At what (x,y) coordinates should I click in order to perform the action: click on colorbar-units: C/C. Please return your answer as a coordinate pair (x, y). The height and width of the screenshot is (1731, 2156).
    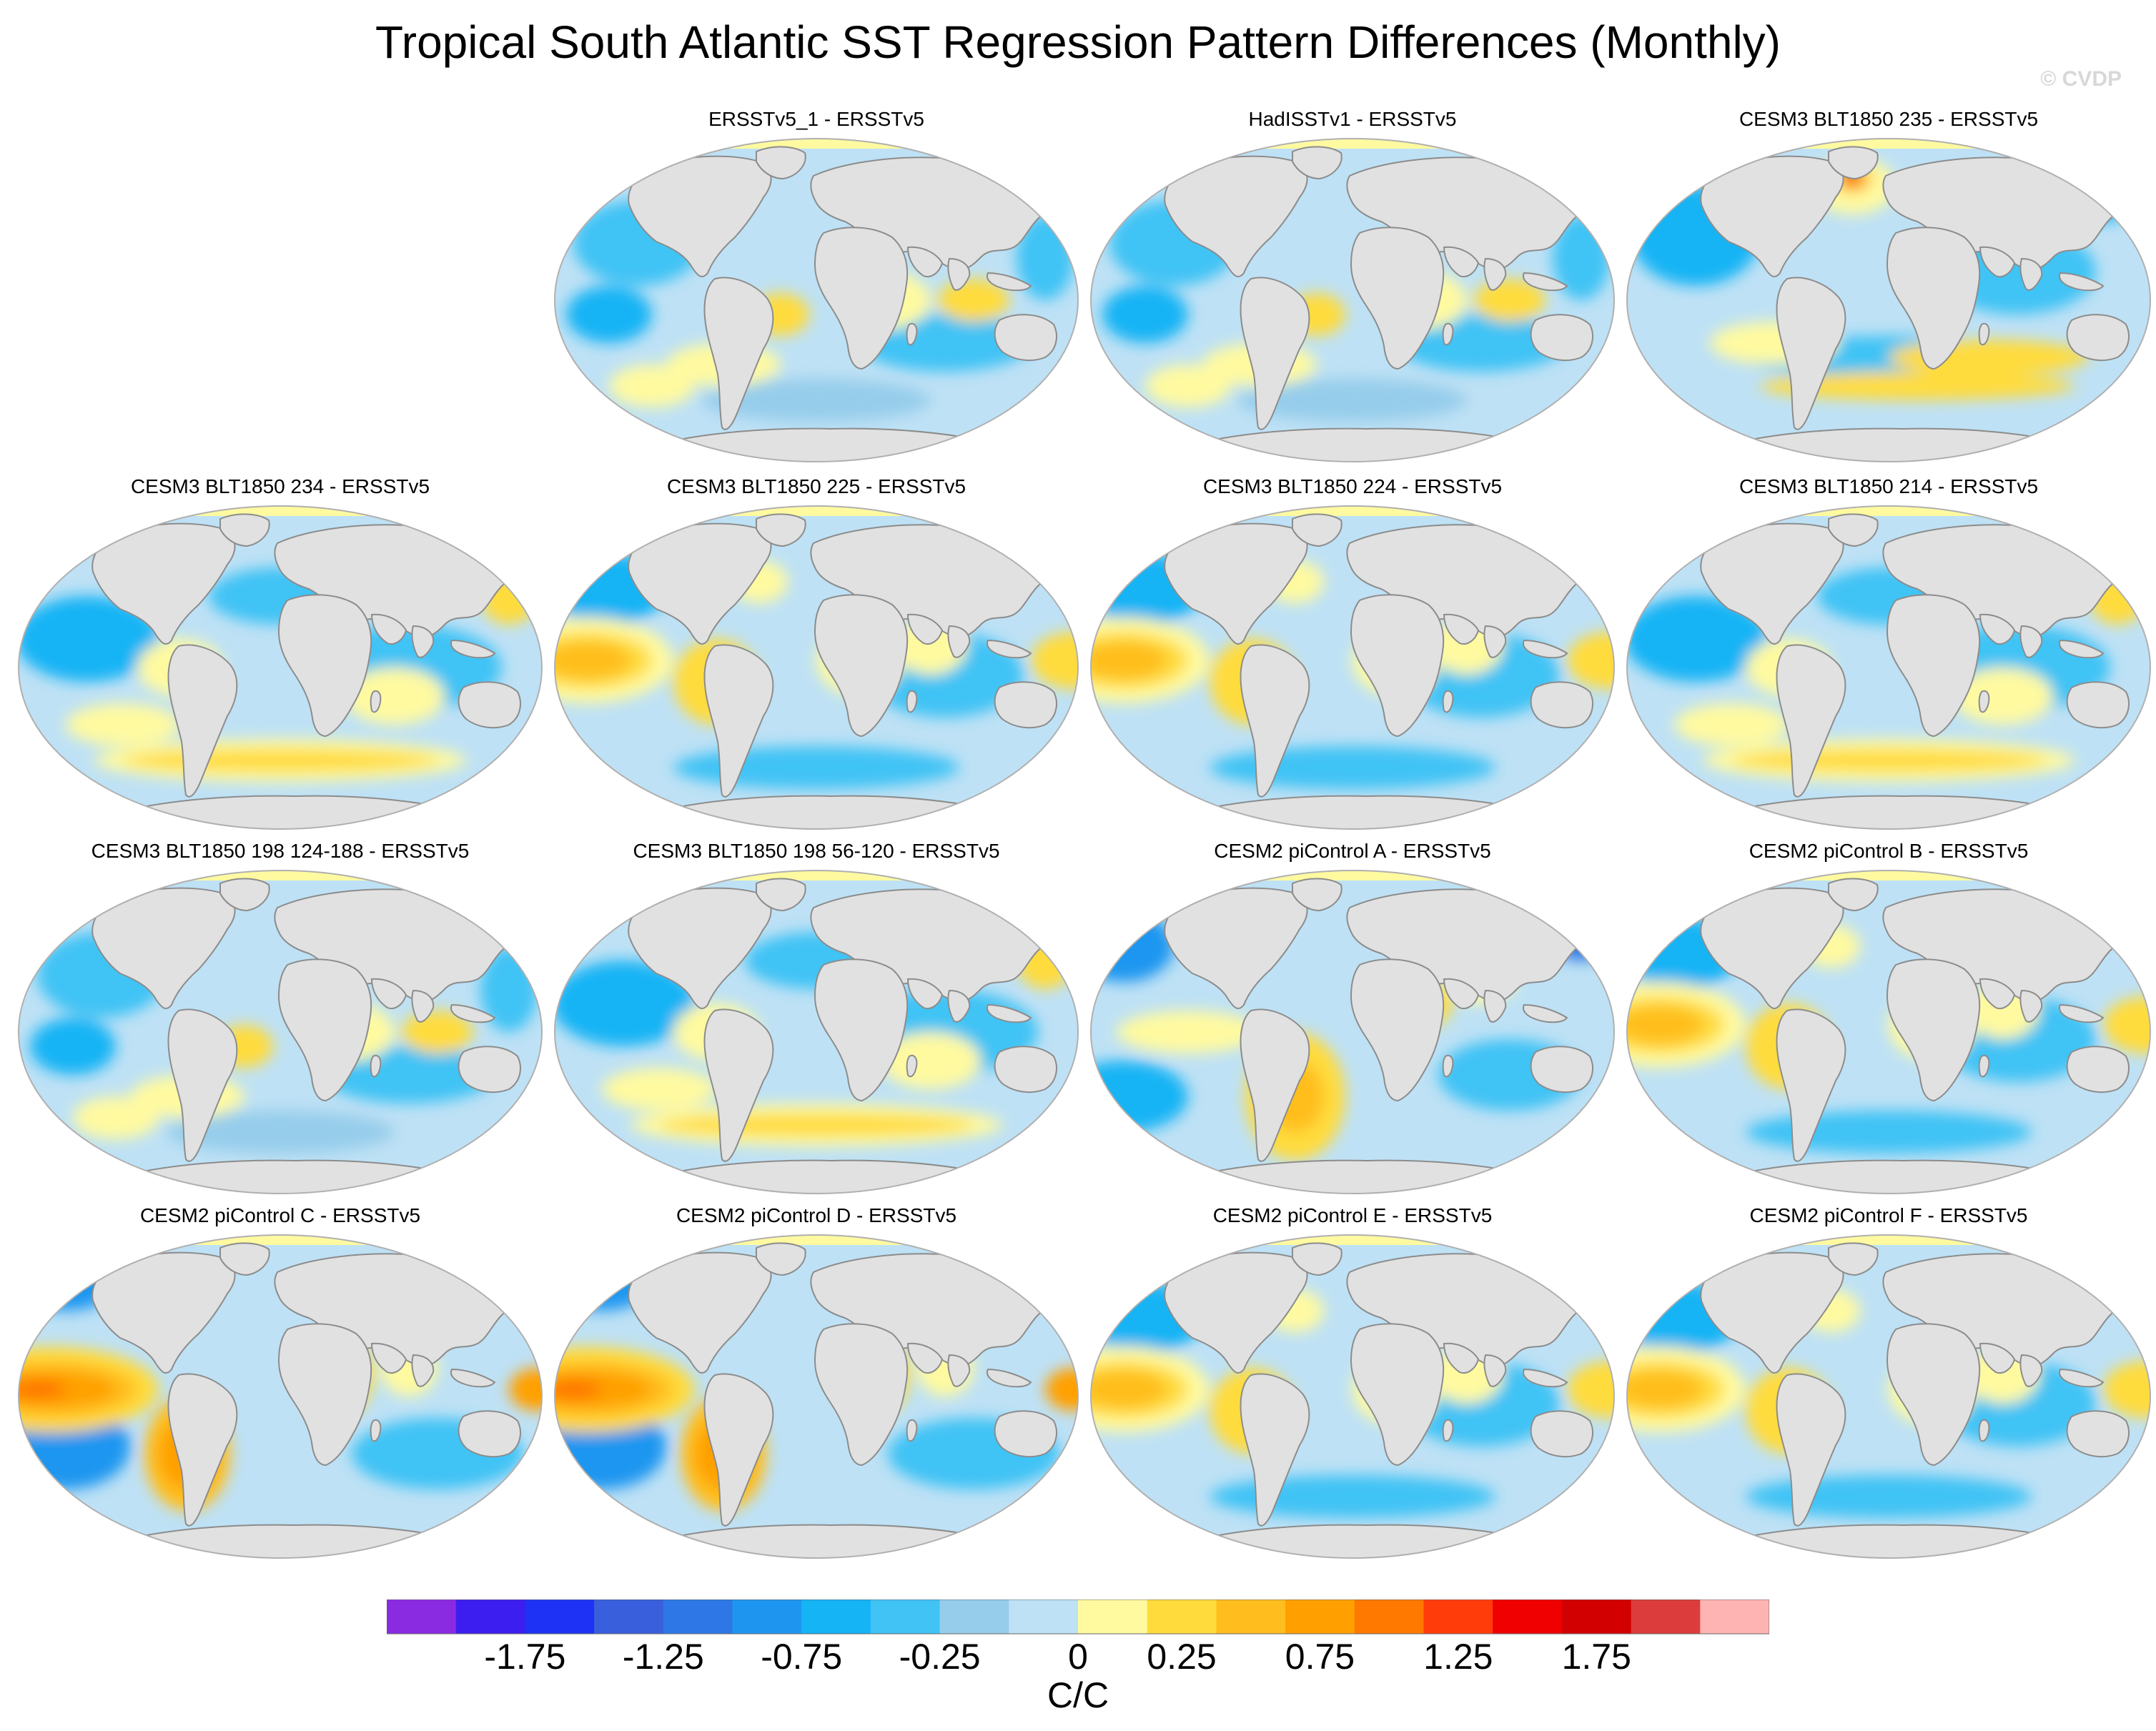
    Looking at the image, I should click on (1078, 1695).